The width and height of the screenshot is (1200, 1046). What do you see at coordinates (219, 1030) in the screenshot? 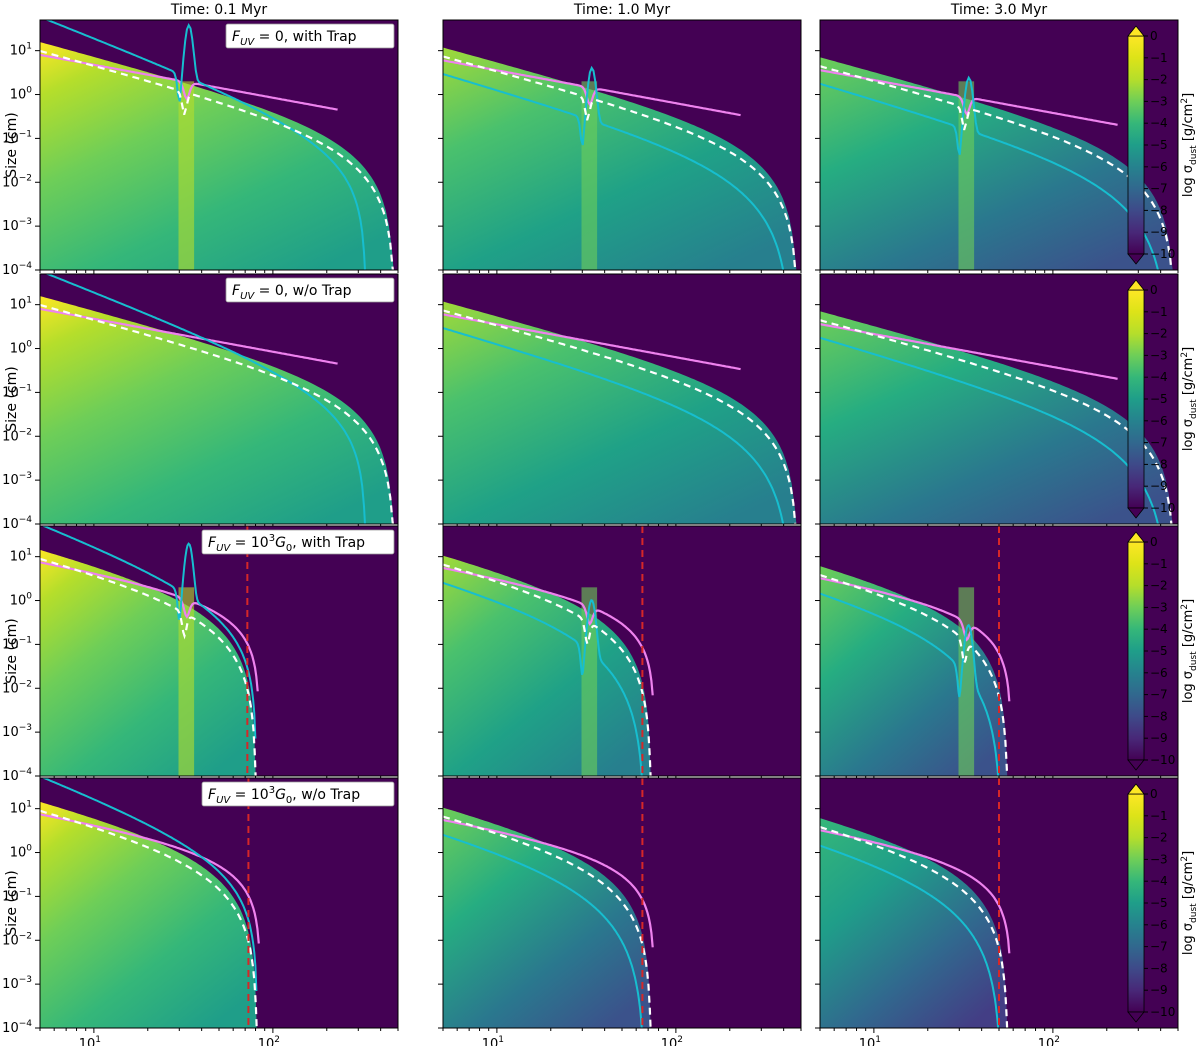
I see `x-ticks` at bounding box center [219, 1030].